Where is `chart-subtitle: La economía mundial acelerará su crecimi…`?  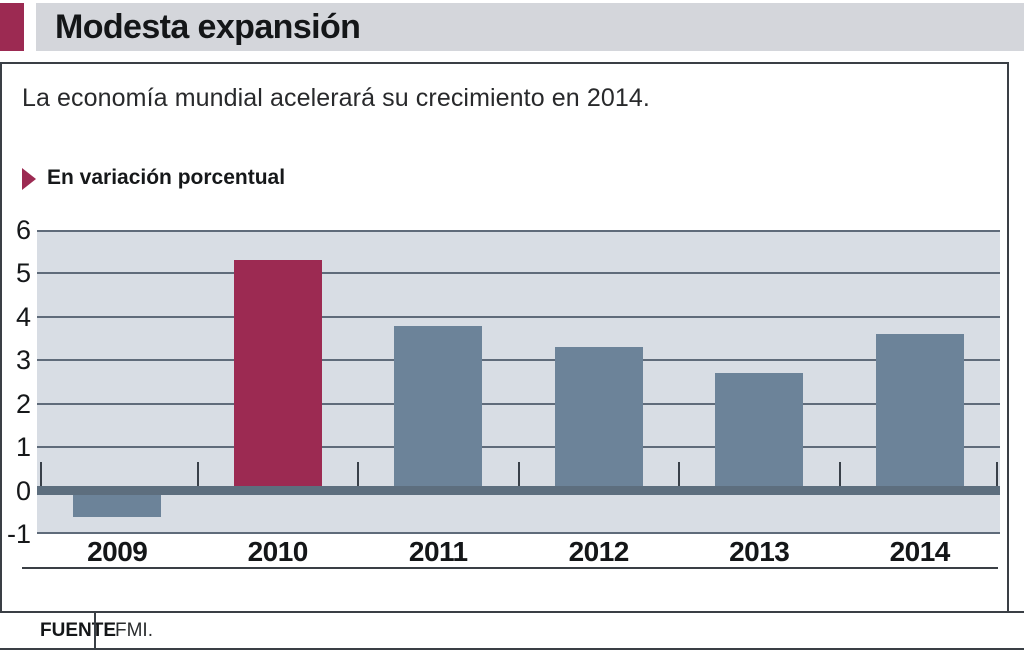 chart-subtitle: La economía mundial acelerará su crecimi… is located at coordinates (336, 98).